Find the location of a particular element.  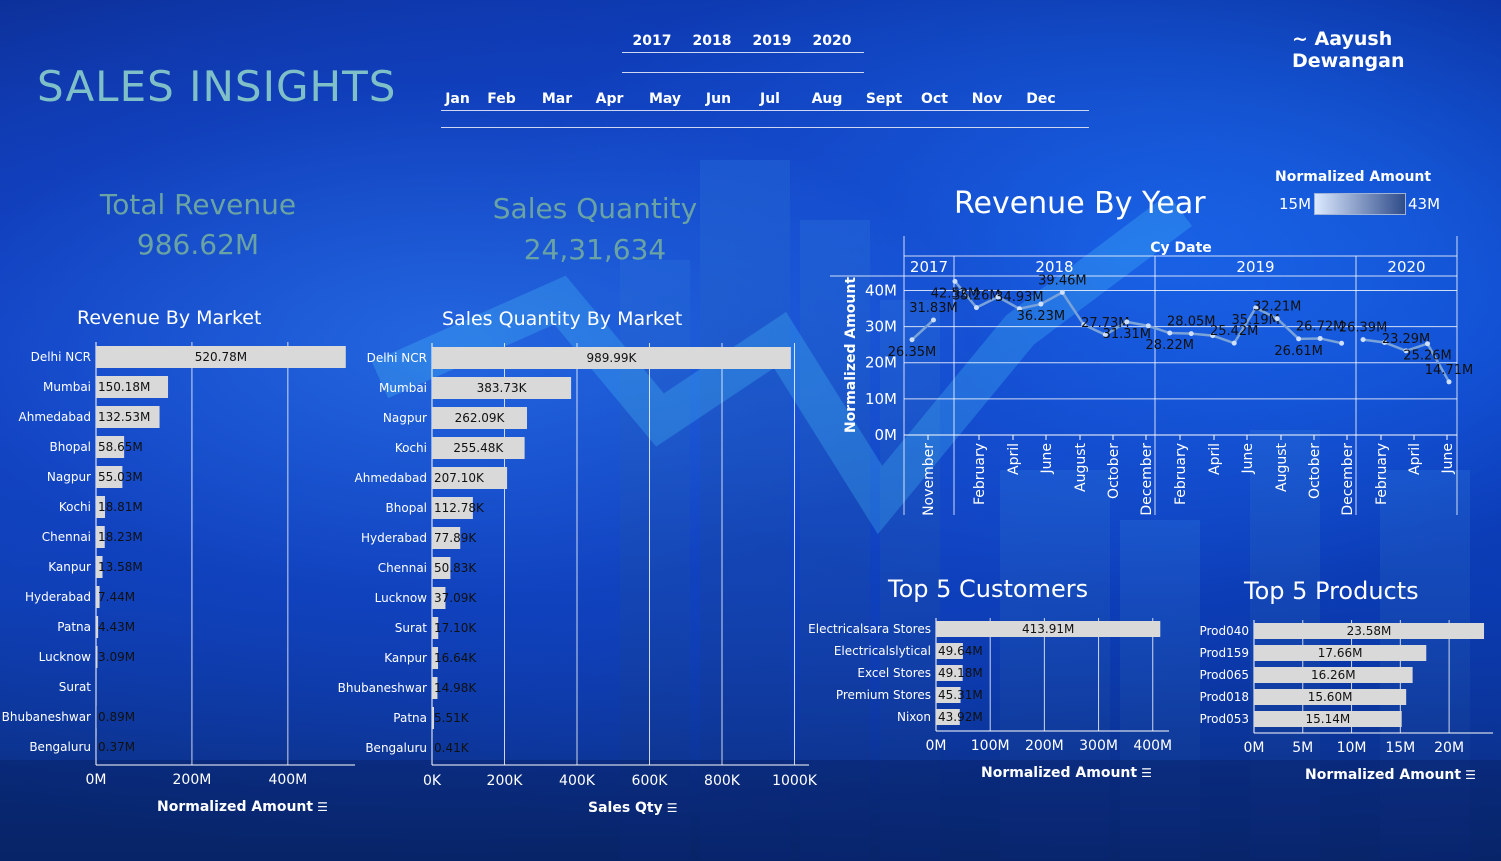

data-label: 132.53M is located at coordinates (124, 417).